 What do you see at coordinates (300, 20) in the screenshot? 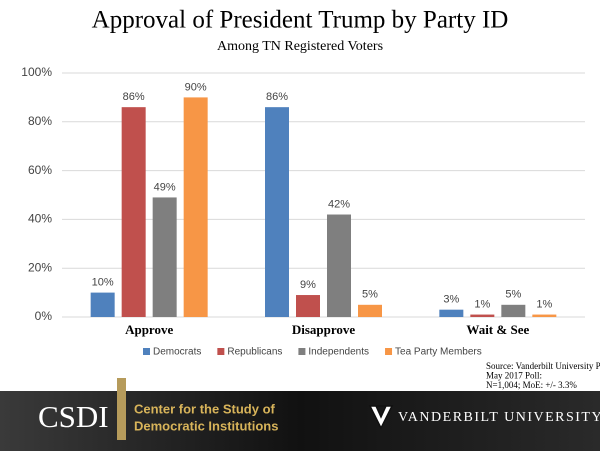
I see `chart-title: Approval of President Trump by Party ID` at bounding box center [300, 20].